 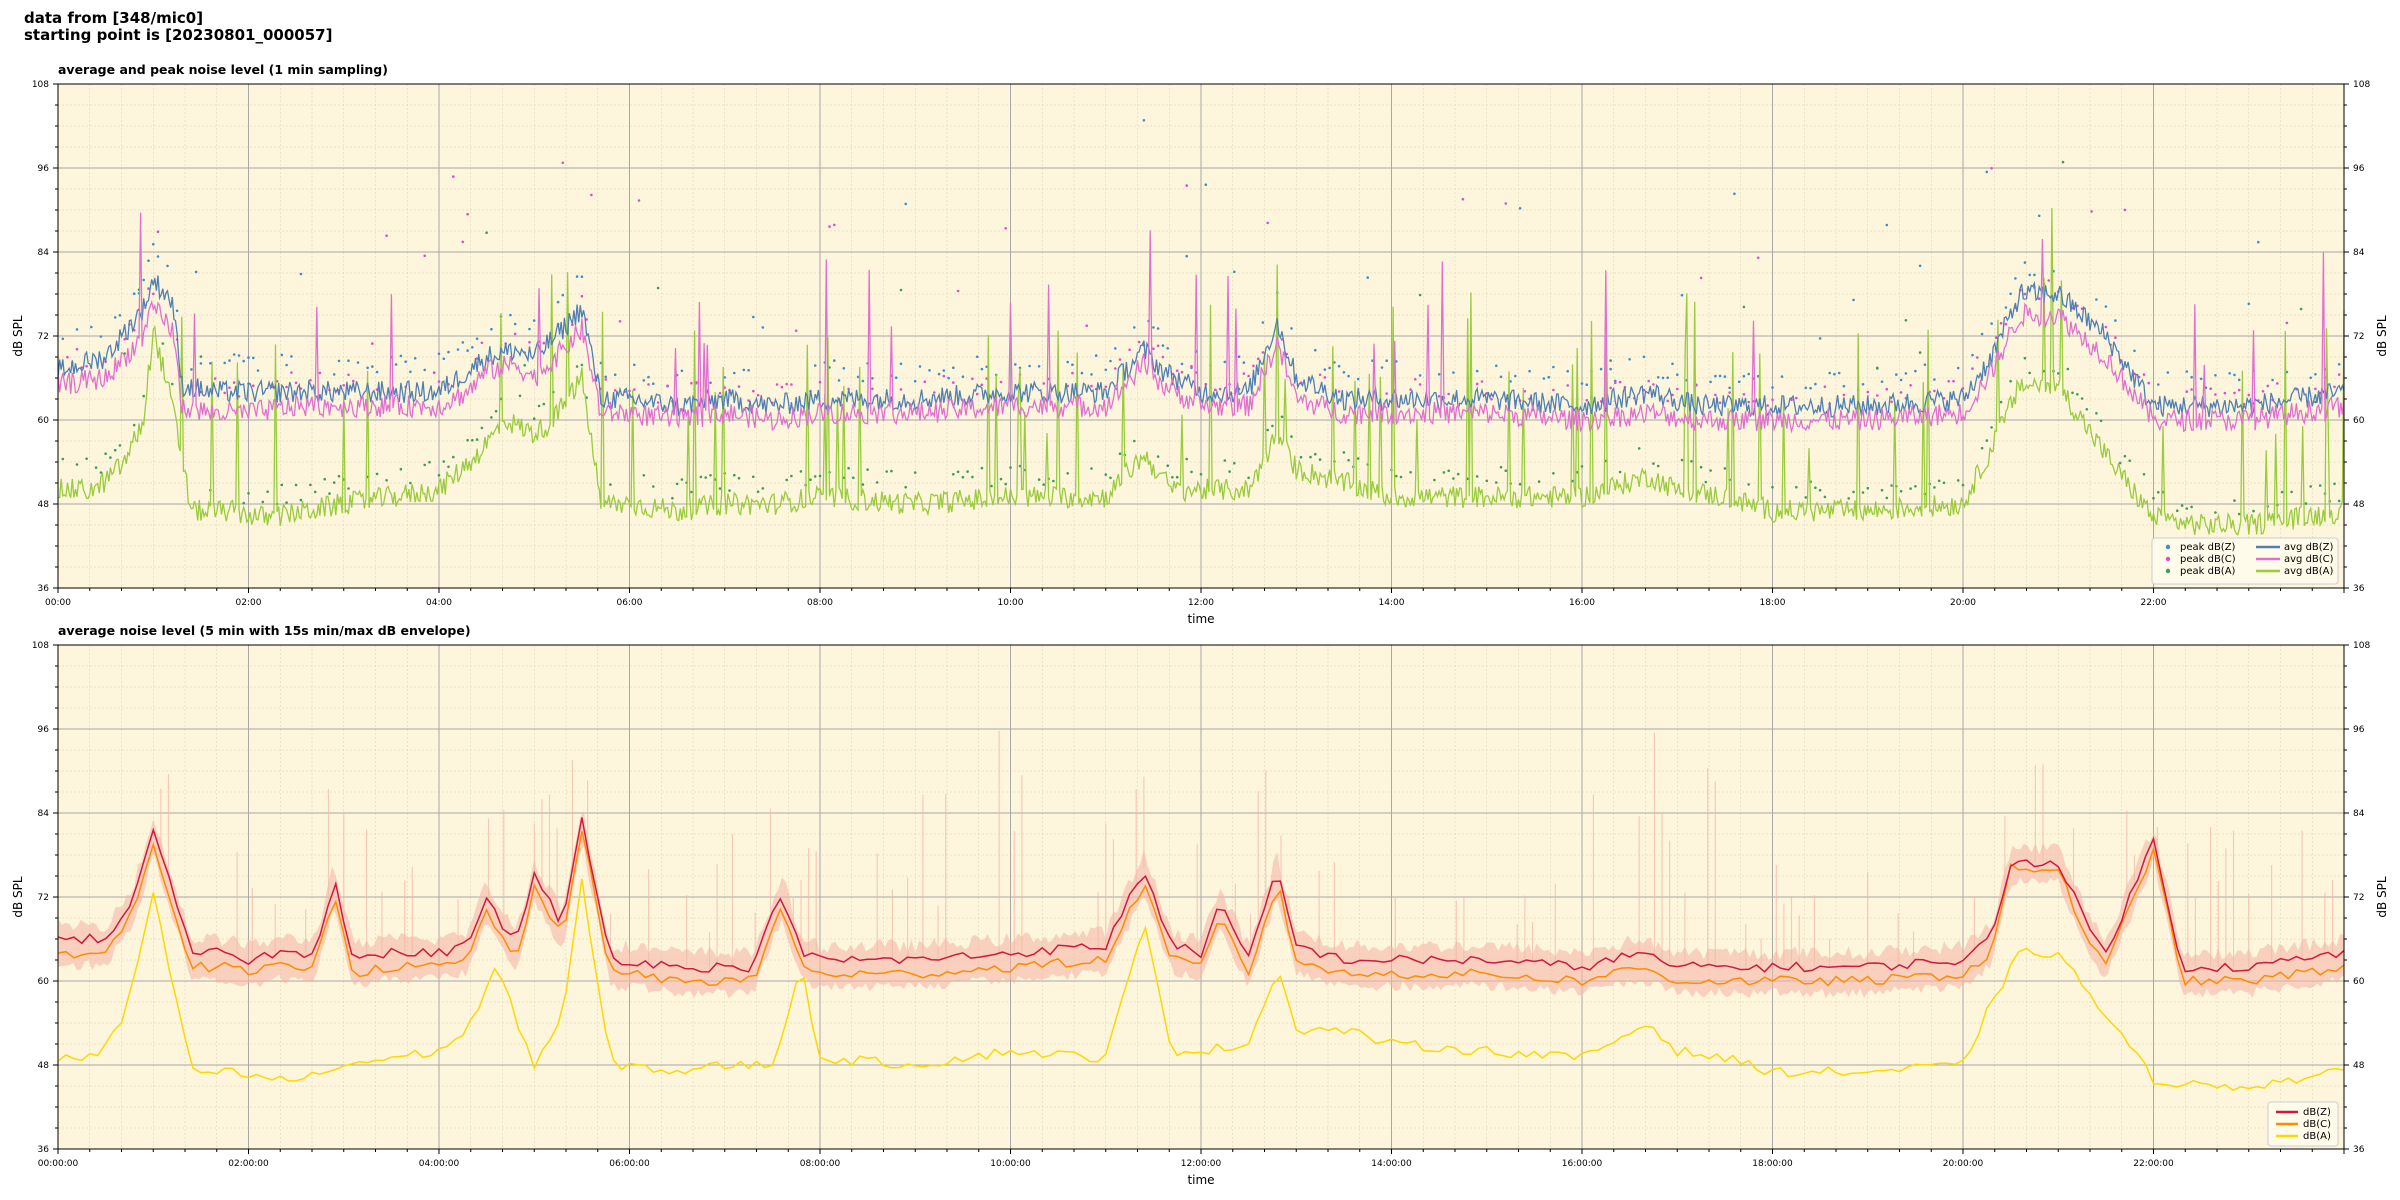 I want to click on x-tick-label: 06:00, so click(x=630, y=603).